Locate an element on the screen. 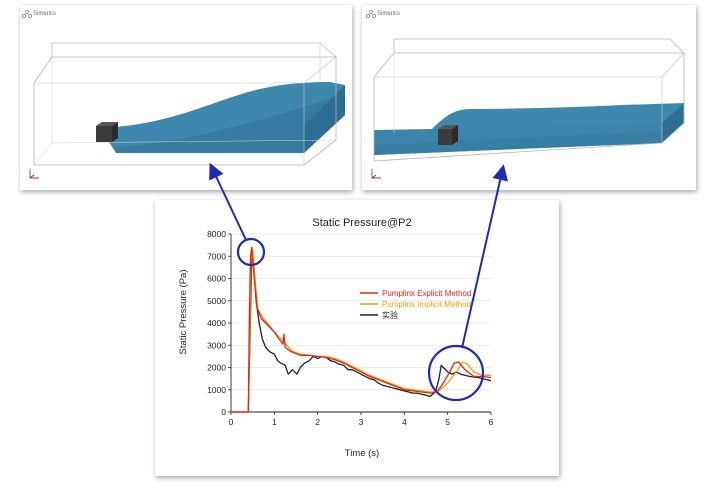 The height and width of the screenshot is (488, 718). x-tick-label: 6 is located at coordinates (491, 422).